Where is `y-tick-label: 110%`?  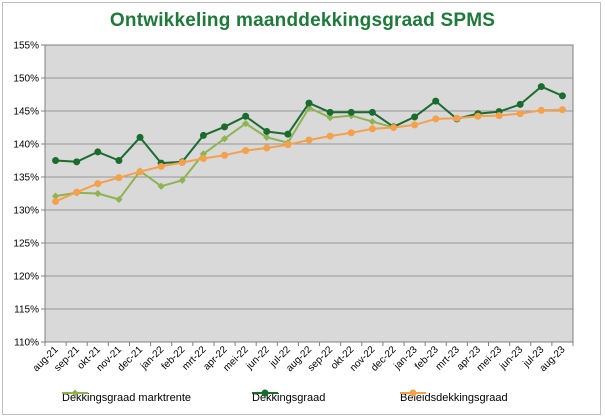 y-tick-label: 110% is located at coordinates (26, 343).